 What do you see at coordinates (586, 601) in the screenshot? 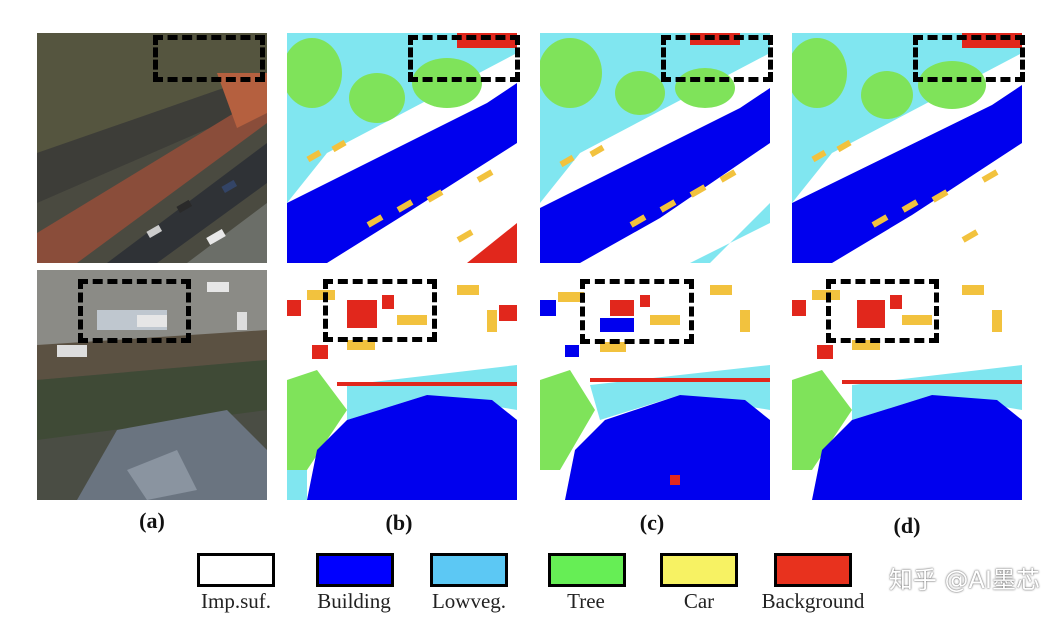
I see `legend-label-tree: Tree` at bounding box center [586, 601].